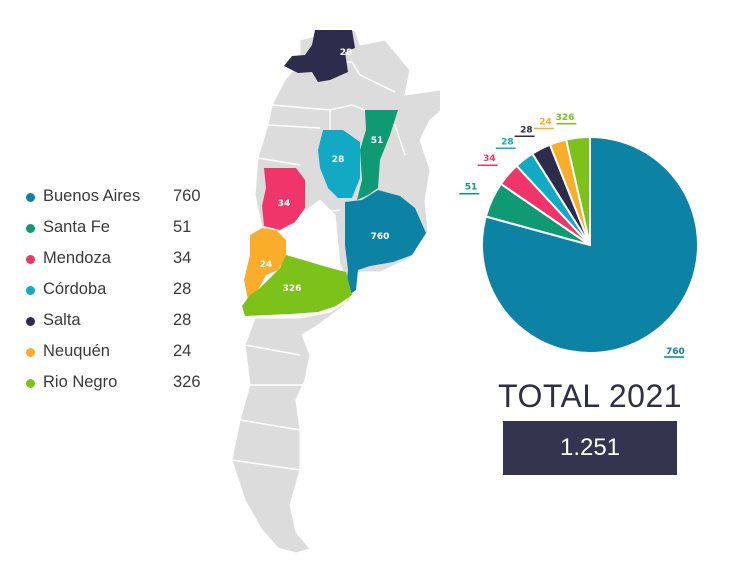  I want to click on map-province-neuquen, so click(265, 264).